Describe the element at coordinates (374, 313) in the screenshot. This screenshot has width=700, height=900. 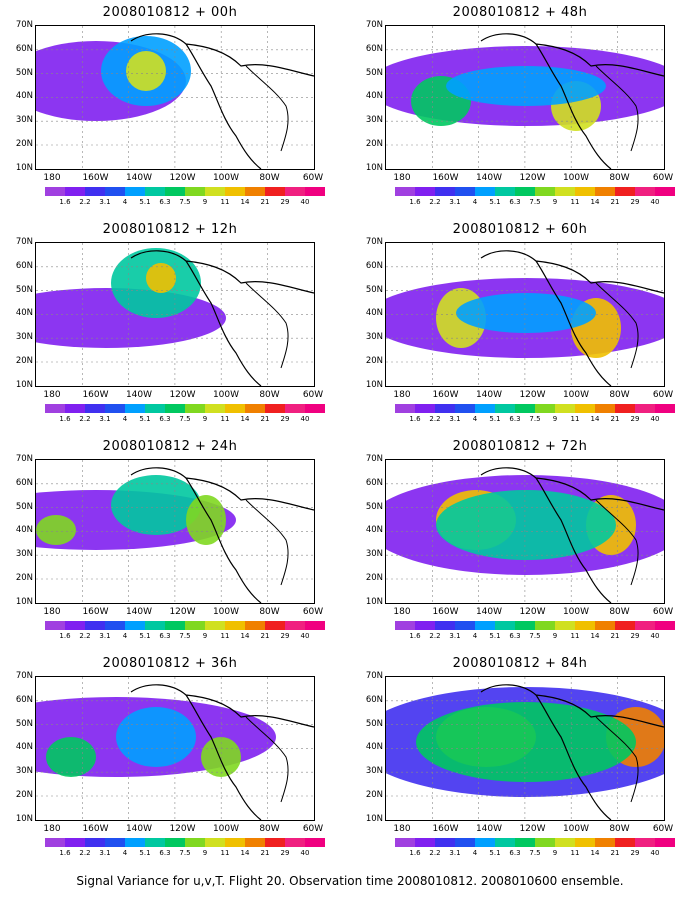
I see `latitude-label: 40N` at that location.